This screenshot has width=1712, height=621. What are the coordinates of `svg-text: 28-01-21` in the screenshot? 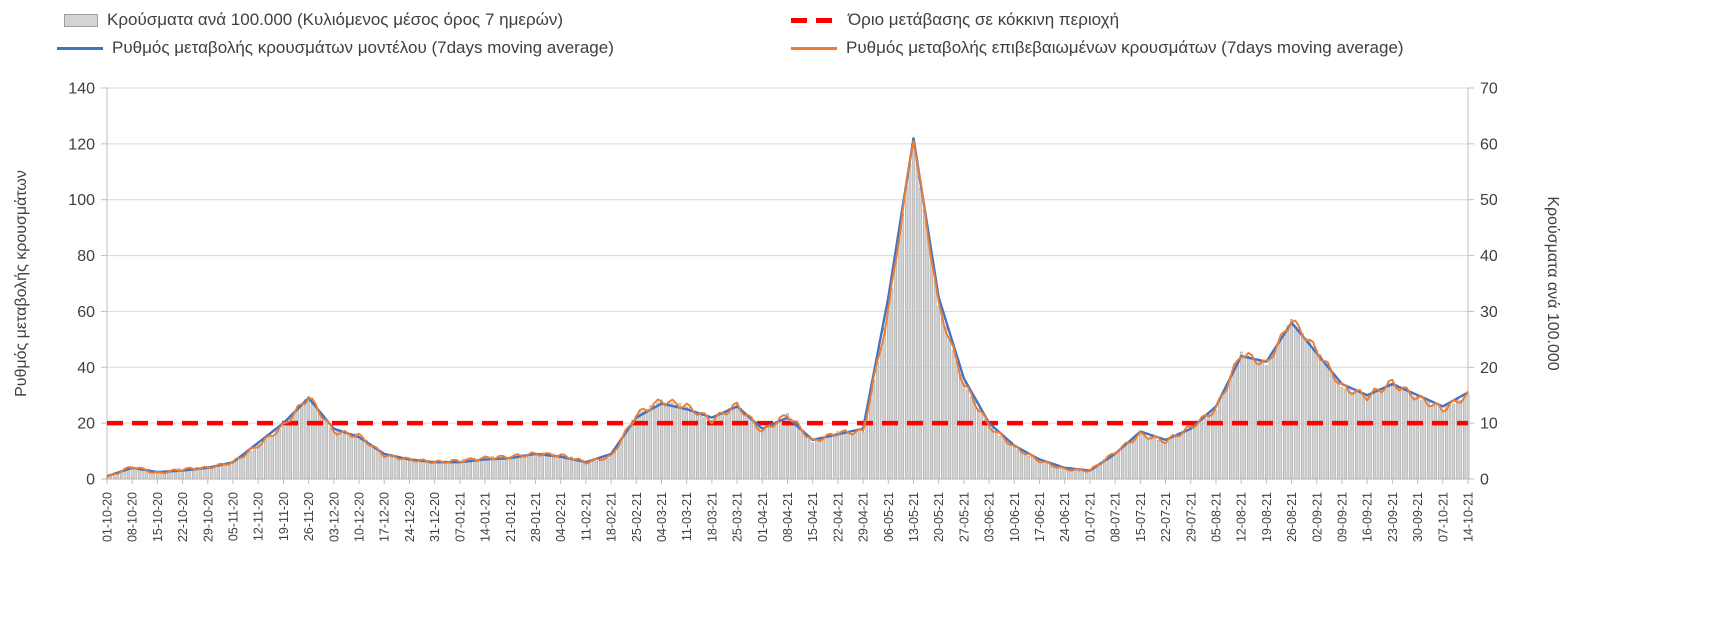 It's located at (536, 517).